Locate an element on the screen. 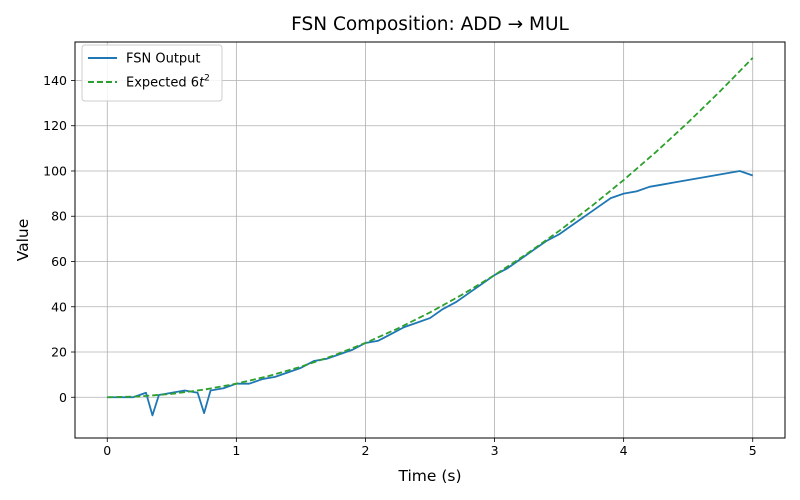 The image size is (800, 500). x-tick-label: 0 is located at coordinates (107, 450).